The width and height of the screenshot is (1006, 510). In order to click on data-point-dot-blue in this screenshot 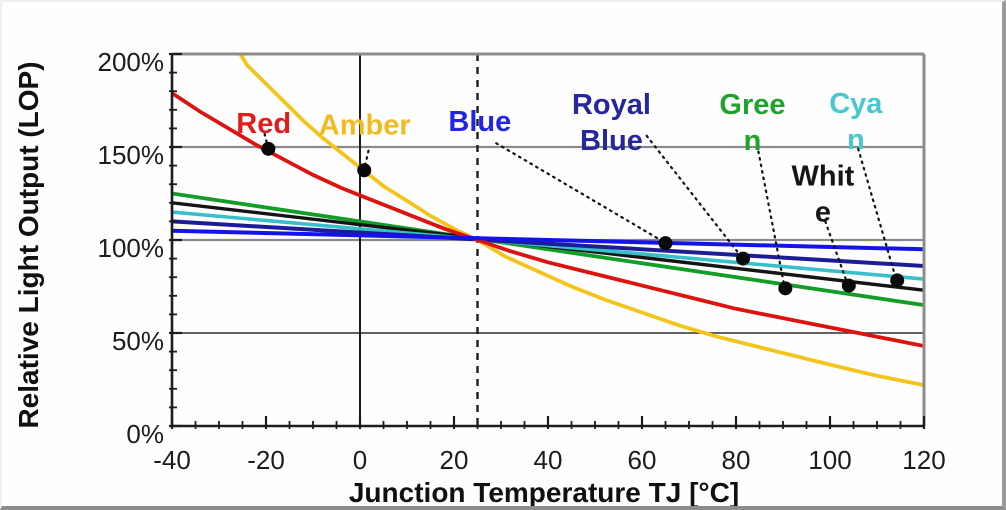, I will do `click(665, 243)`.